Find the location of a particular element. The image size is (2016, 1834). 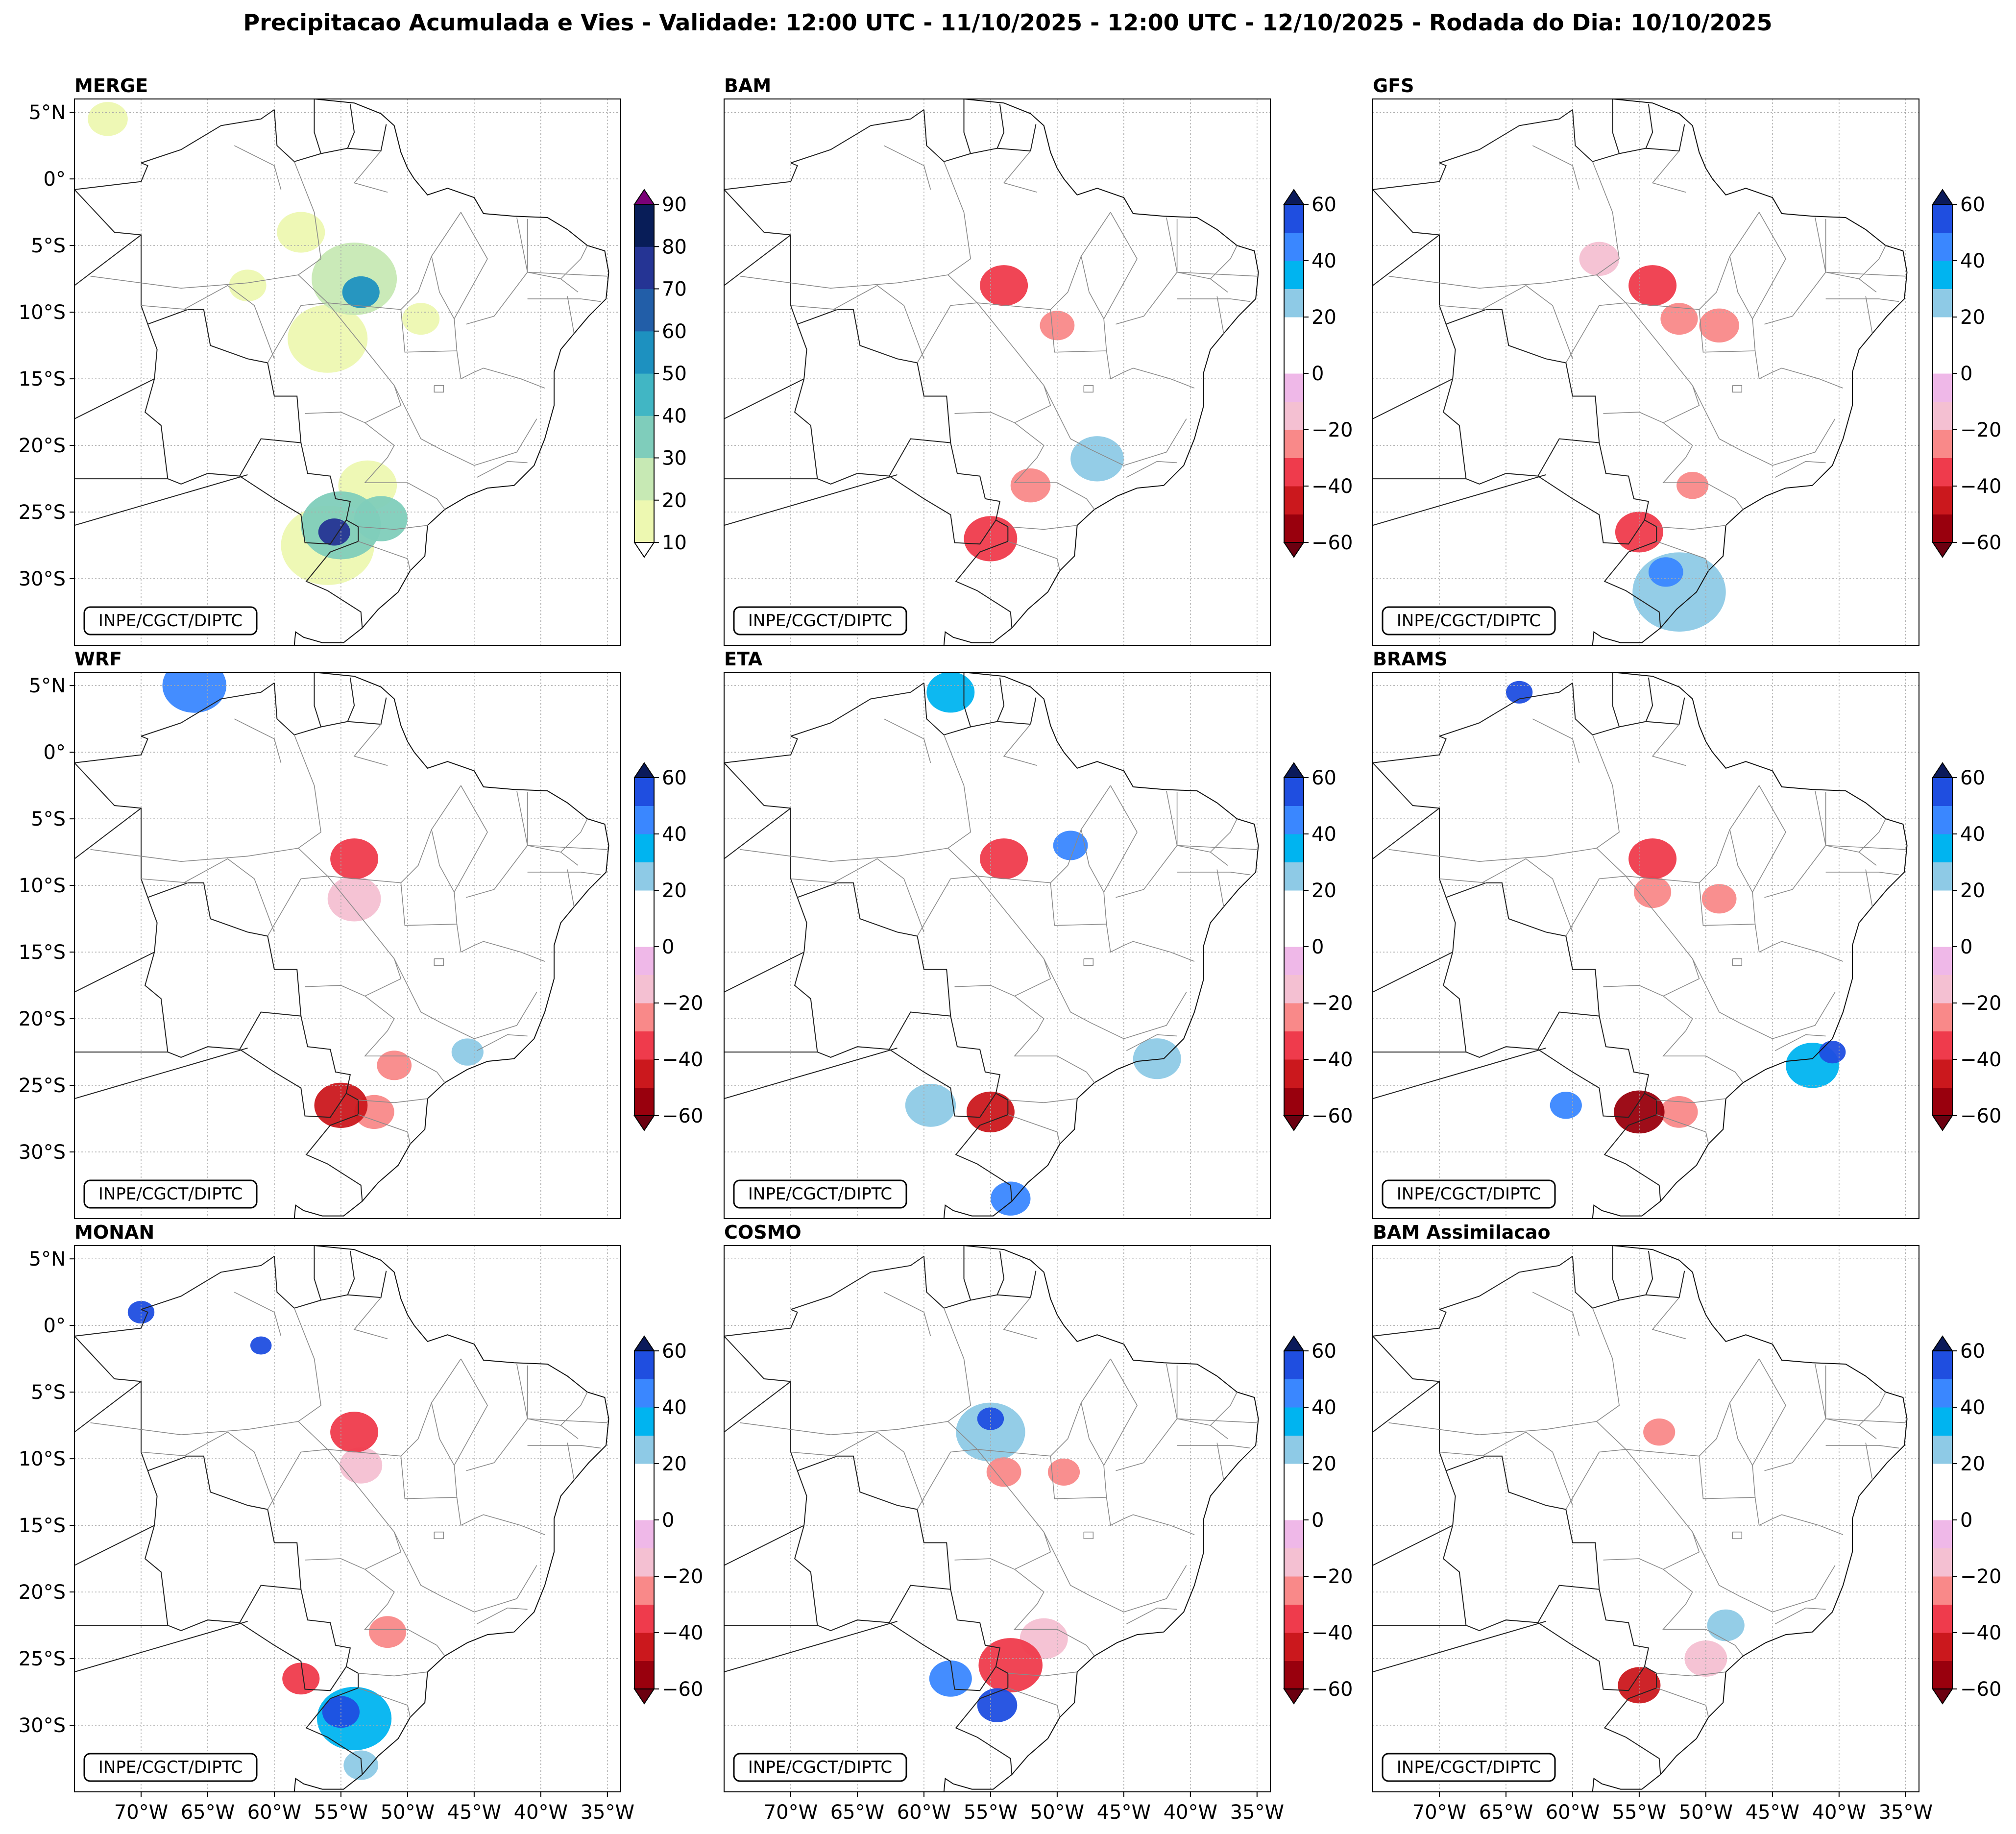

colorbar-tick-label: 0 is located at coordinates (668, 947).